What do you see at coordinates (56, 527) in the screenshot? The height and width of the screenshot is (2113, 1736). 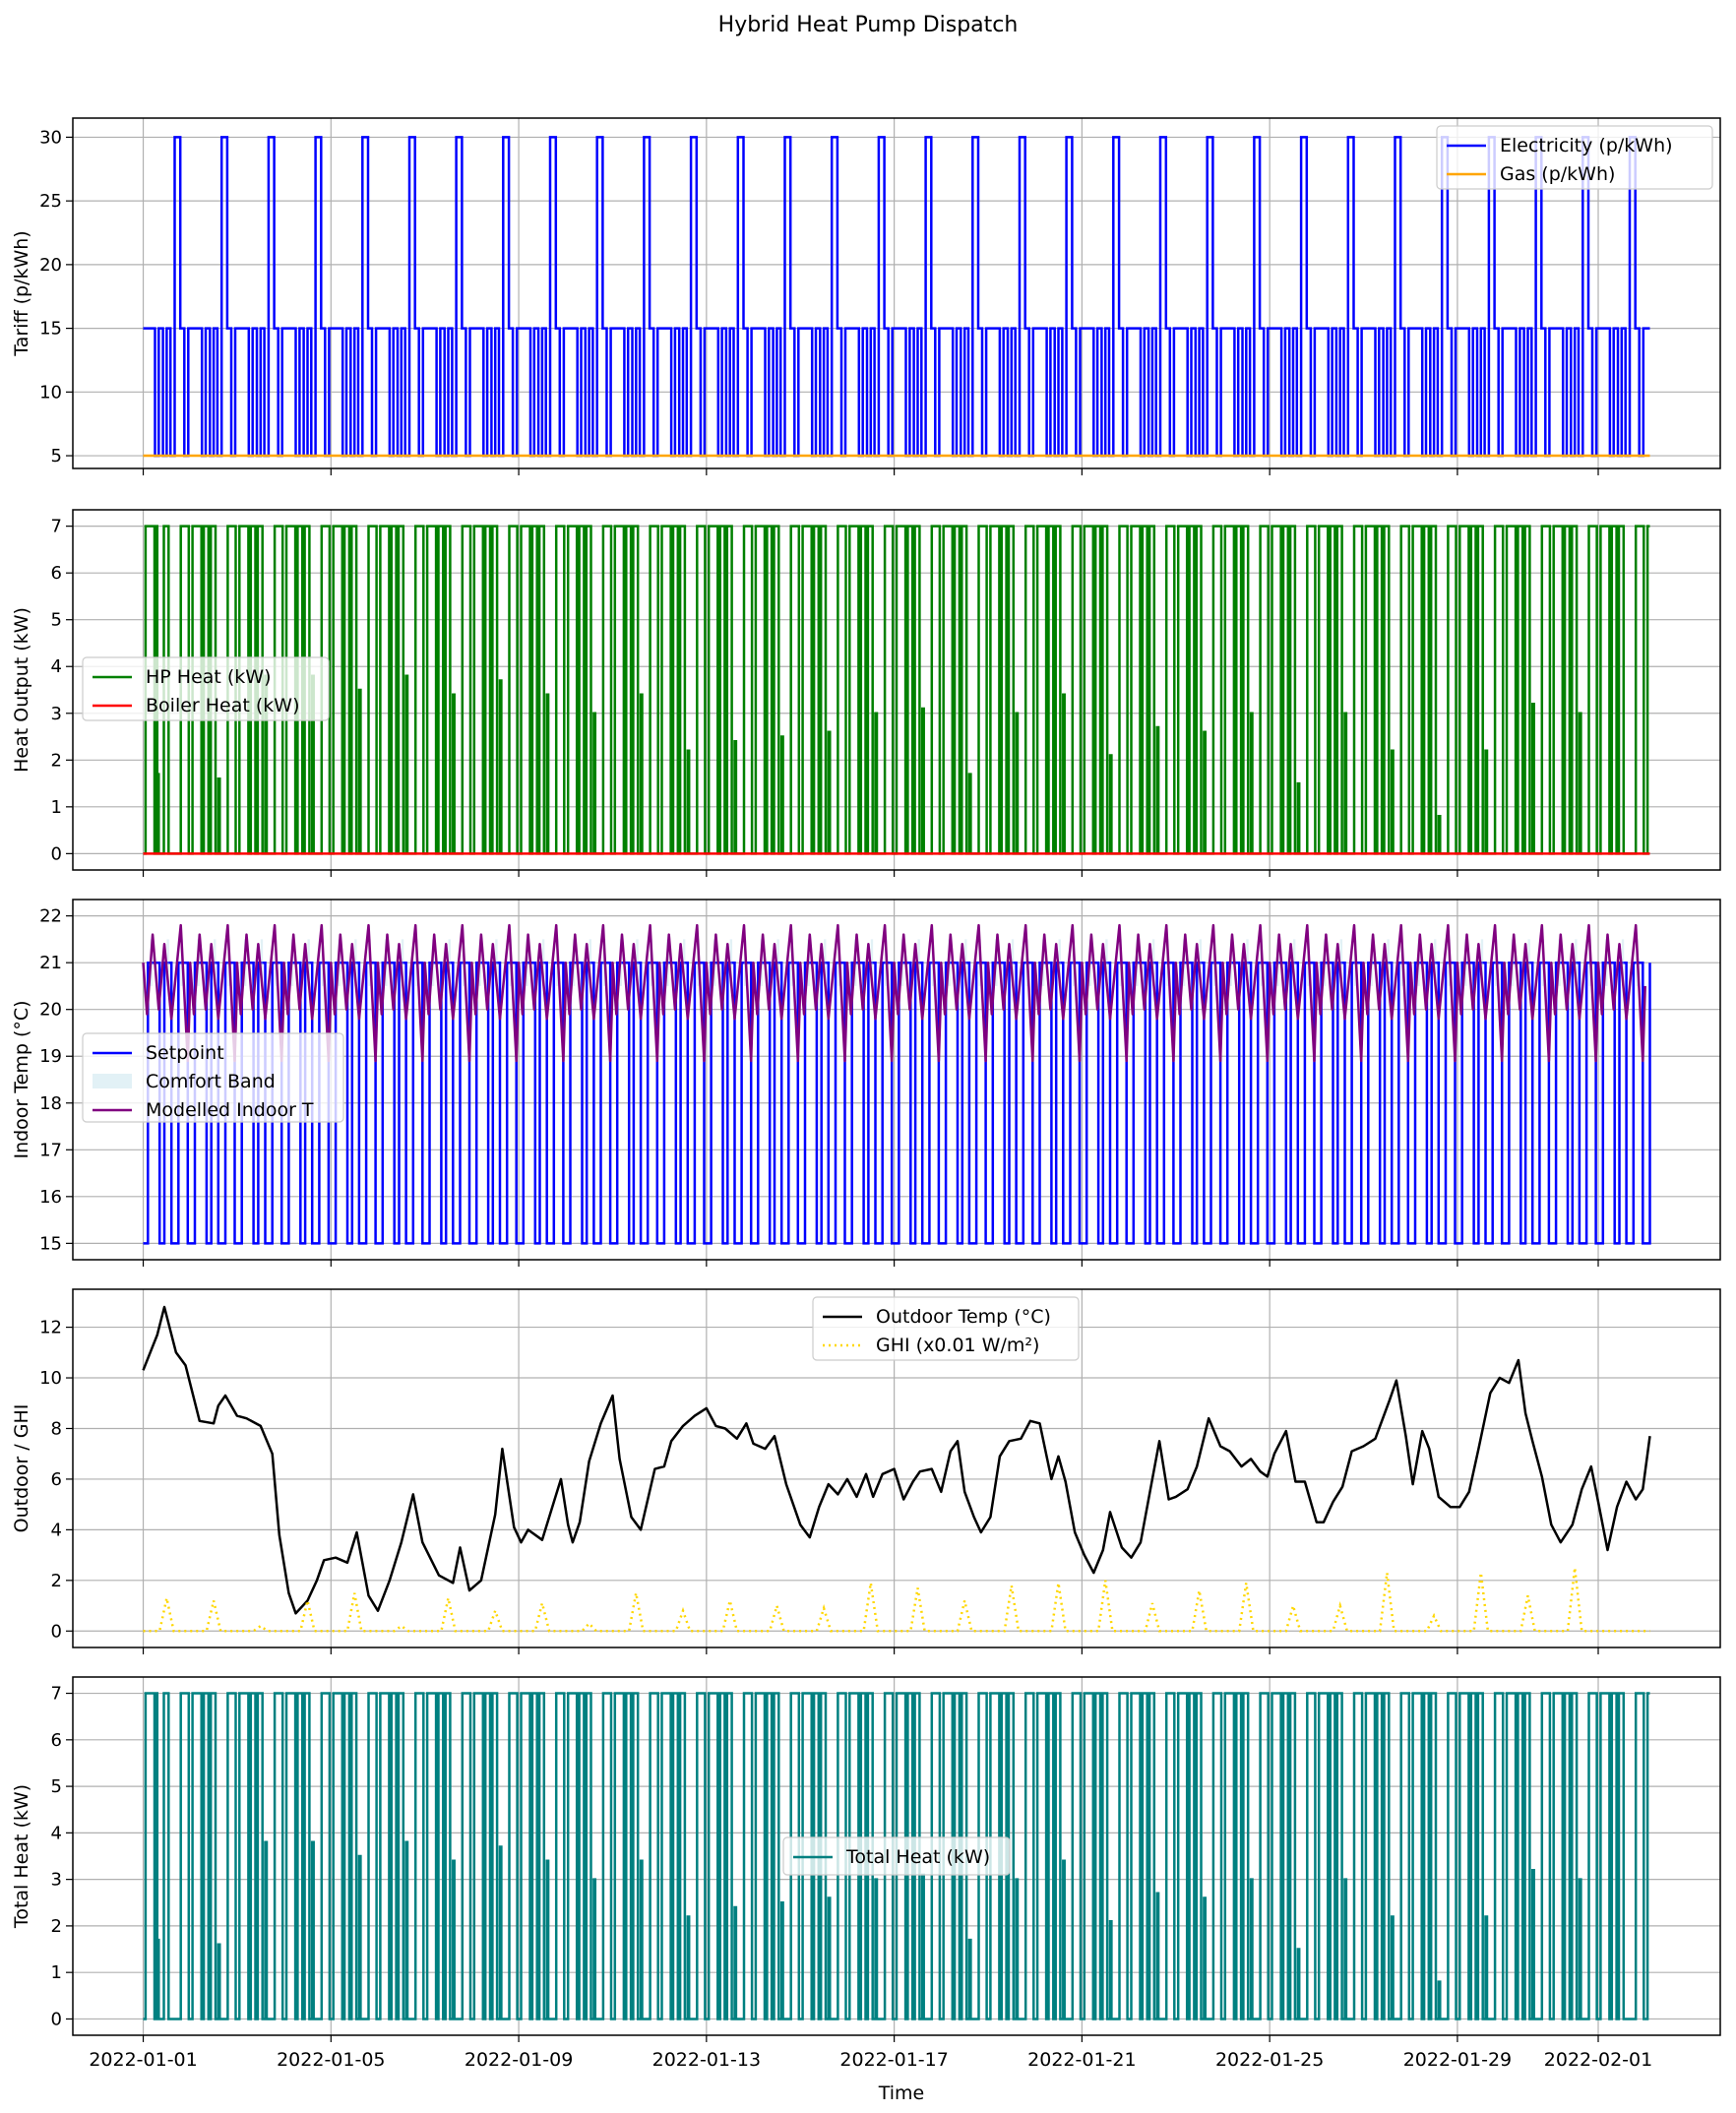 I see `y-tick-label: 7` at bounding box center [56, 527].